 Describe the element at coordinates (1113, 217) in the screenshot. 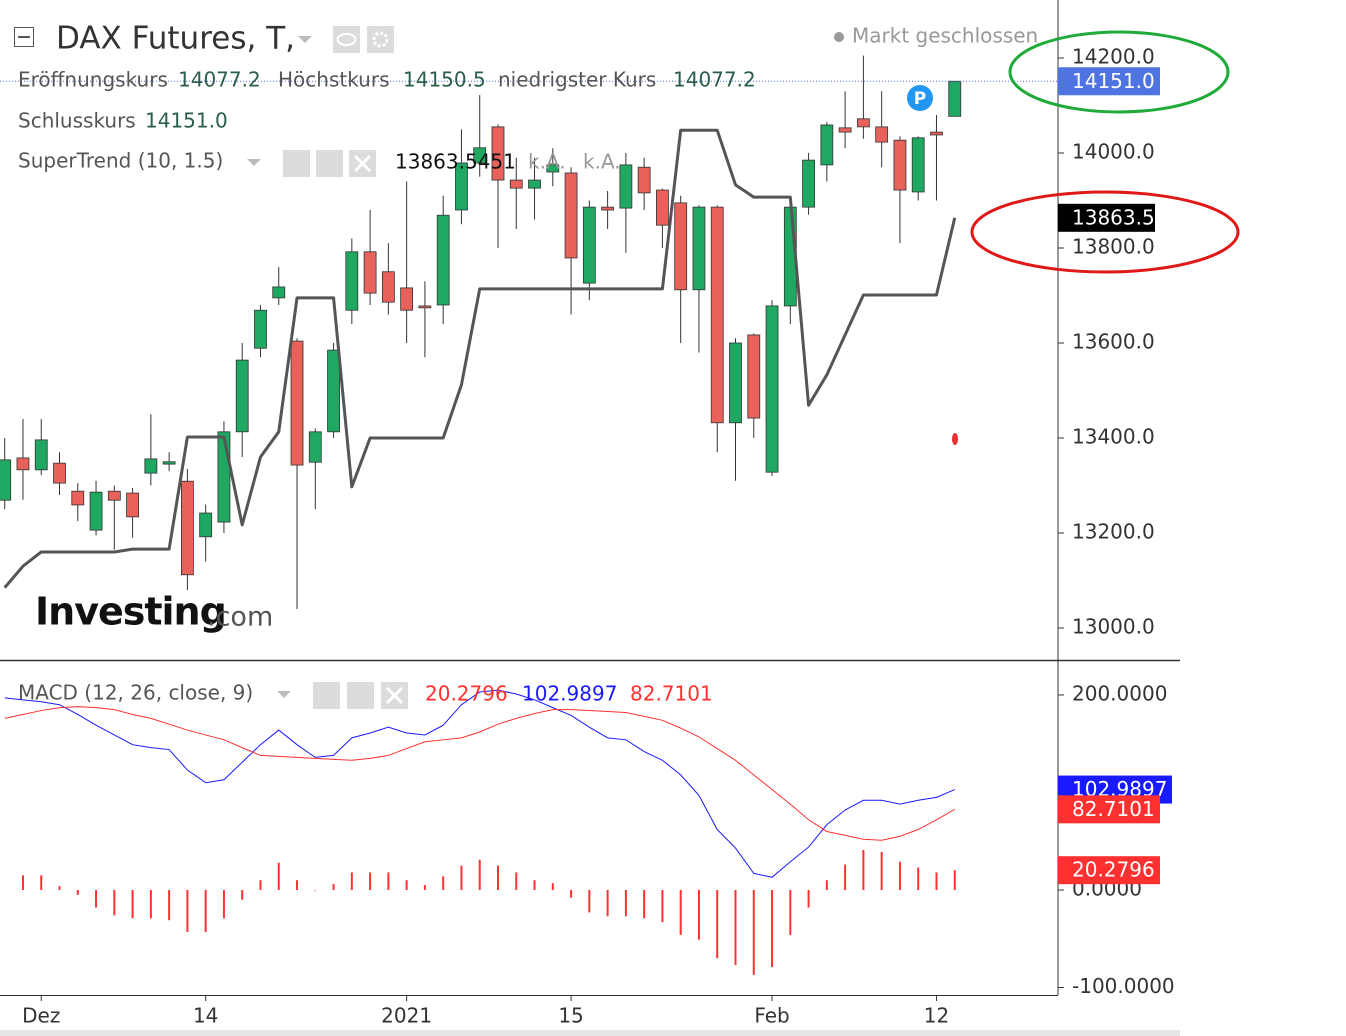

I see `value-box-label: 13863.5` at that location.